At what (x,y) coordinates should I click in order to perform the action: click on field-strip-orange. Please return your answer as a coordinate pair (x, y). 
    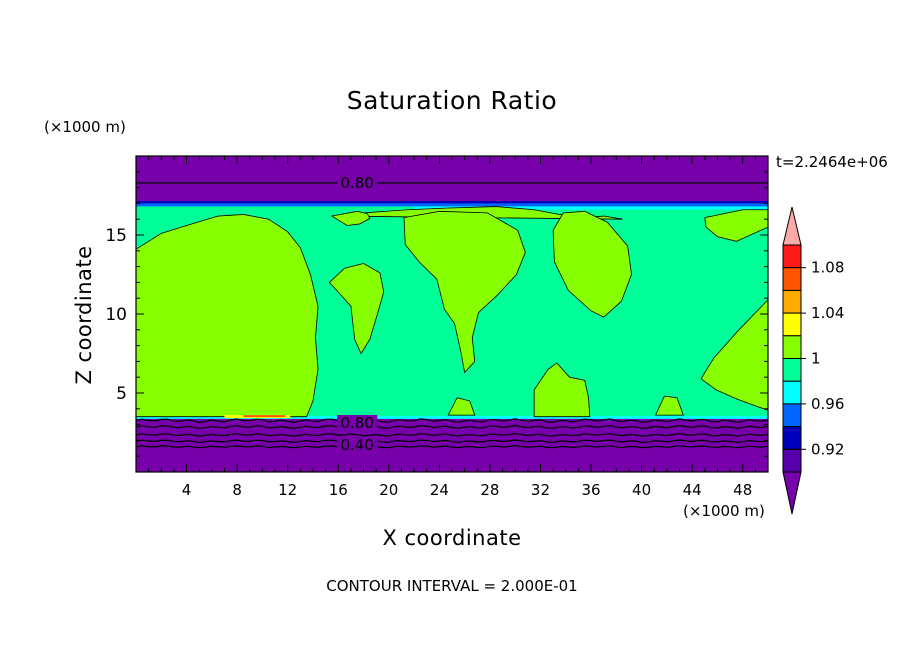
    Looking at the image, I should click on (264, 416).